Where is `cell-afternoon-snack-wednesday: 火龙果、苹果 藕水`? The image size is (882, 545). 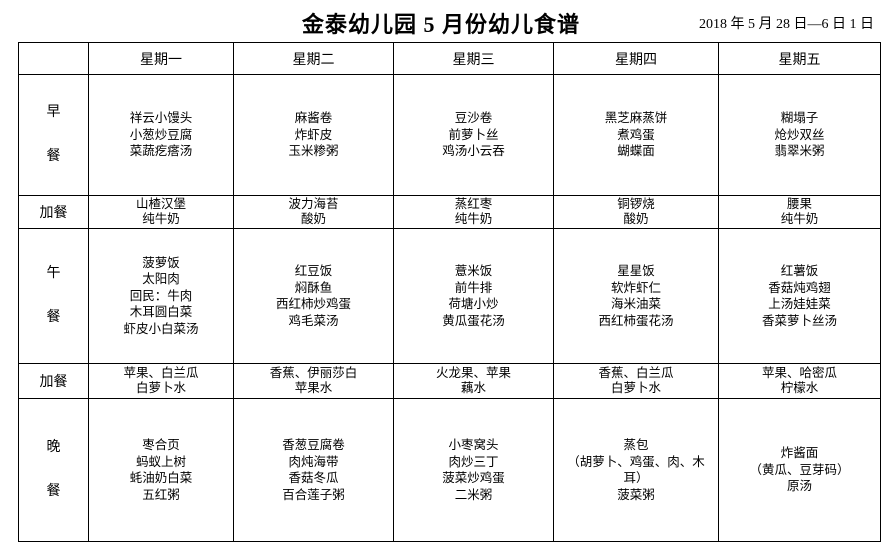 cell-afternoon-snack-wednesday: 火龙果、苹果 藕水 is located at coordinates (473, 381).